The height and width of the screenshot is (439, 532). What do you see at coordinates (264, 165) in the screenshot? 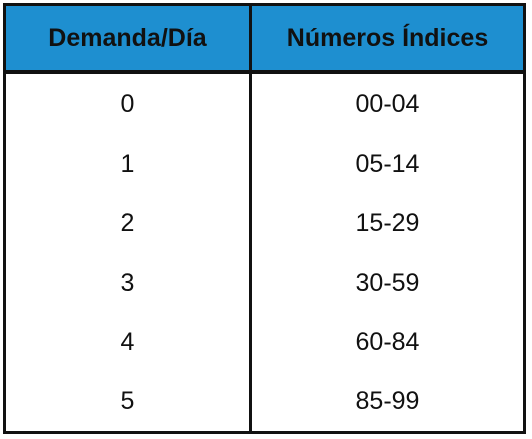
I see `table-row: 1 05-14` at bounding box center [264, 165].